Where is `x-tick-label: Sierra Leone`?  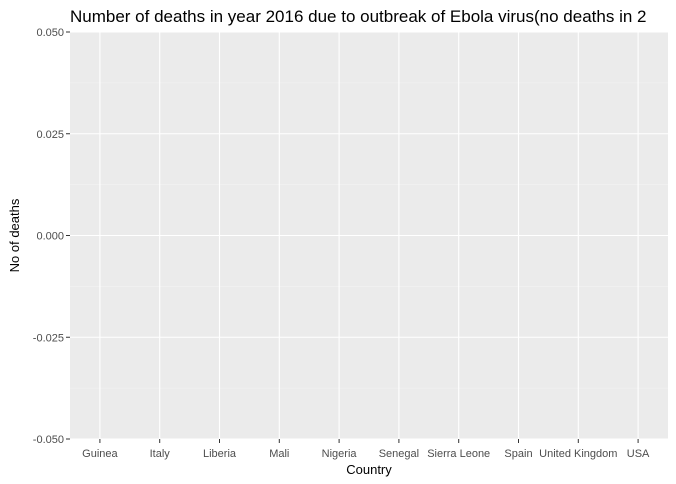
x-tick-label: Sierra Leone is located at coordinates (458, 454).